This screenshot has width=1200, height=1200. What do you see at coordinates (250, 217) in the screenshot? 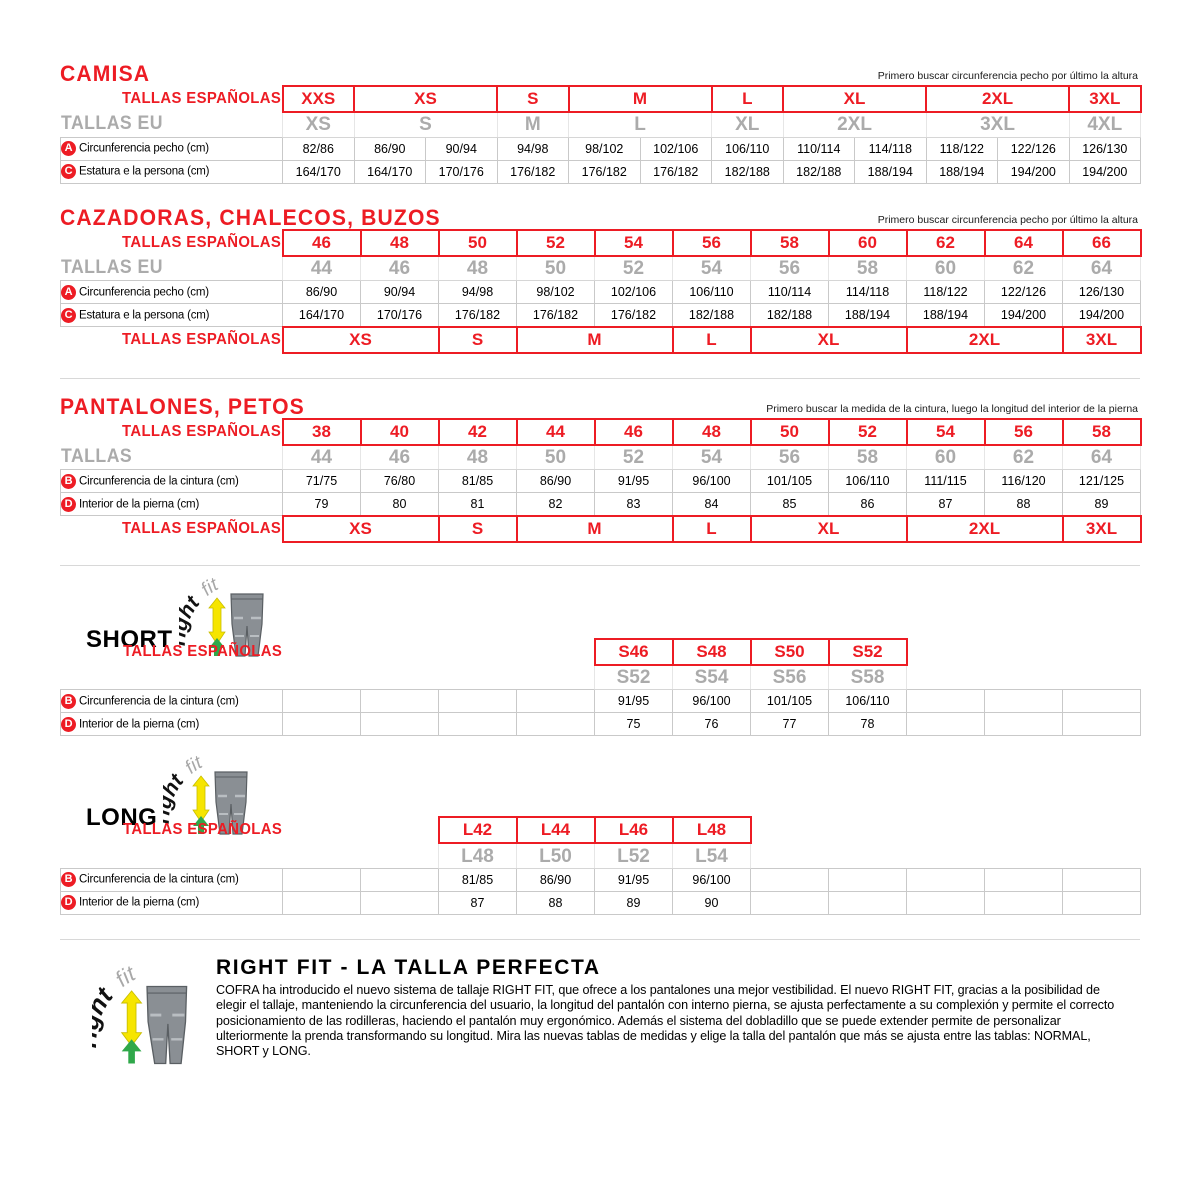
I see `section-title-cazadoras: CAZADORAS, CHALECOS, BUZOS` at bounding box center [250, 217].